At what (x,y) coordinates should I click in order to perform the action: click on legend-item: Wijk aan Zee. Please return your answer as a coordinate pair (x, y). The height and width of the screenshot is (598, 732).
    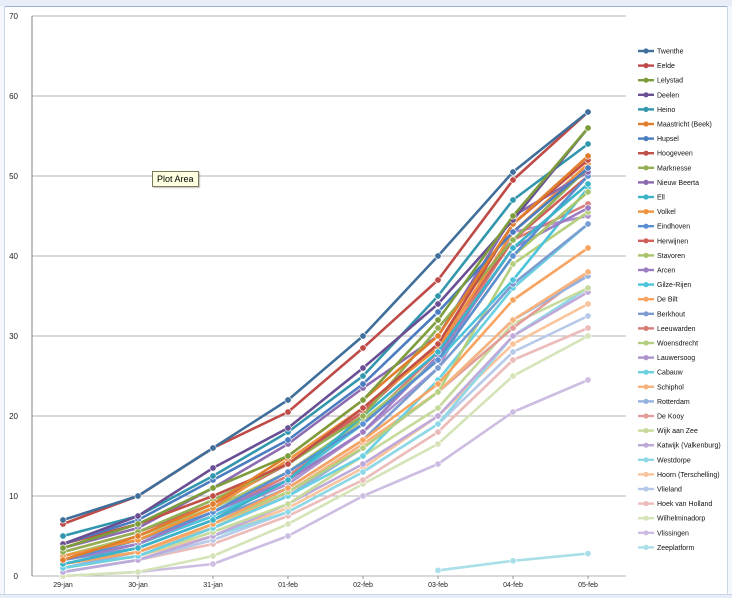
    Looking at the image, I should click on (668, 431).